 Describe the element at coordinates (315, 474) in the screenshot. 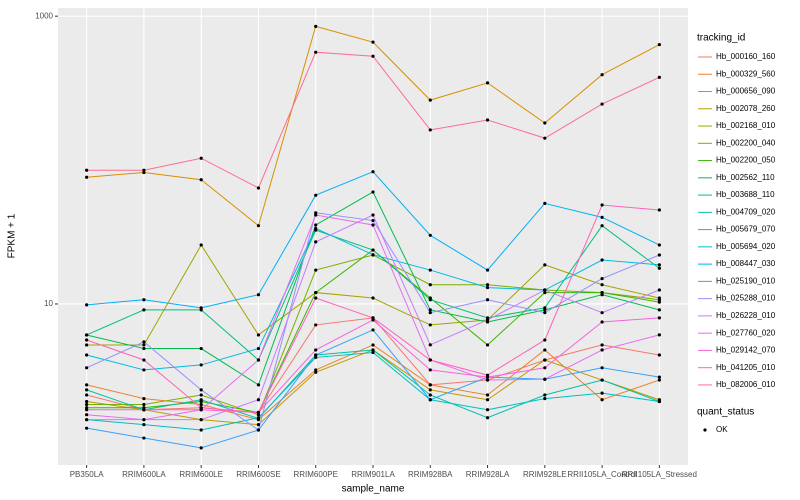

I see `x-tick-label: RRIM600PE` at that location.